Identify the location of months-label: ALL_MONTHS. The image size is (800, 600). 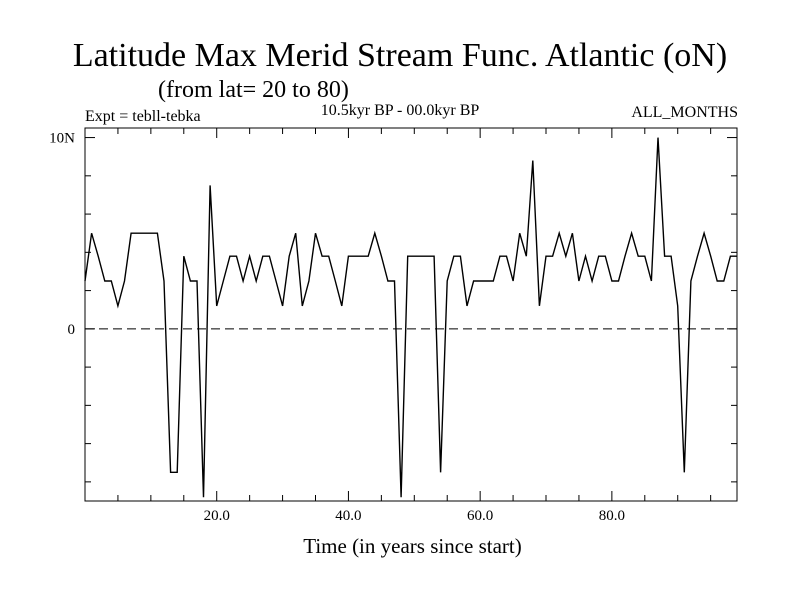
(684, 112).